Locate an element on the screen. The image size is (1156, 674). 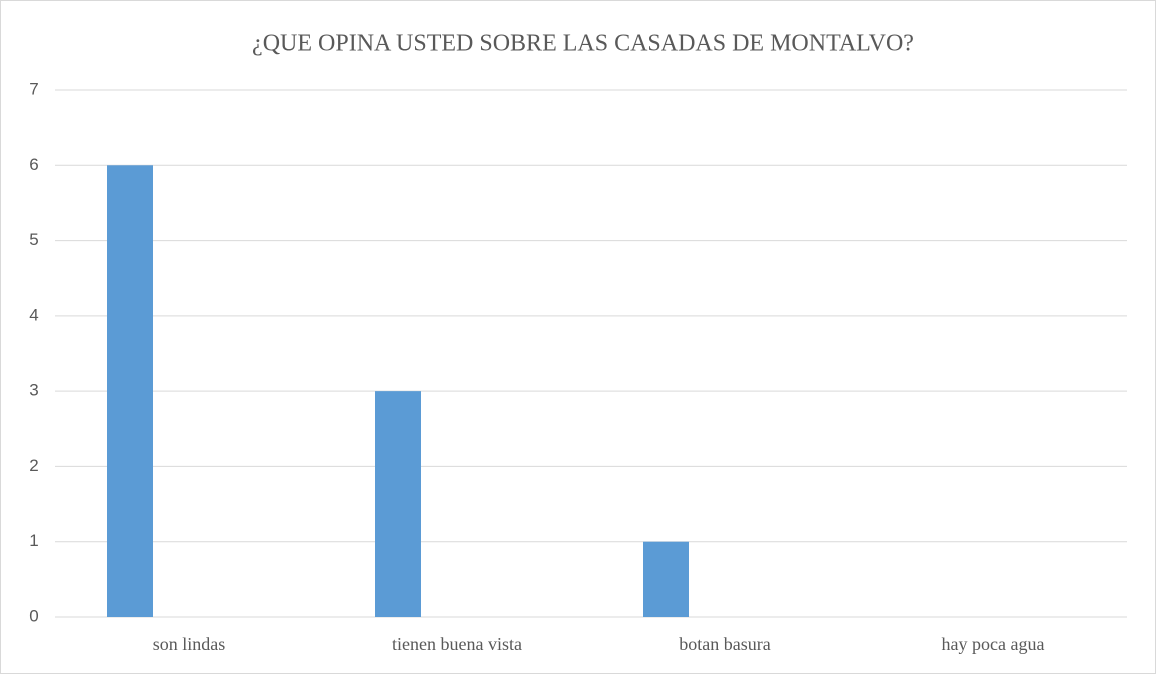
y-tick-label: 4 is located at coordinates (33, 314).